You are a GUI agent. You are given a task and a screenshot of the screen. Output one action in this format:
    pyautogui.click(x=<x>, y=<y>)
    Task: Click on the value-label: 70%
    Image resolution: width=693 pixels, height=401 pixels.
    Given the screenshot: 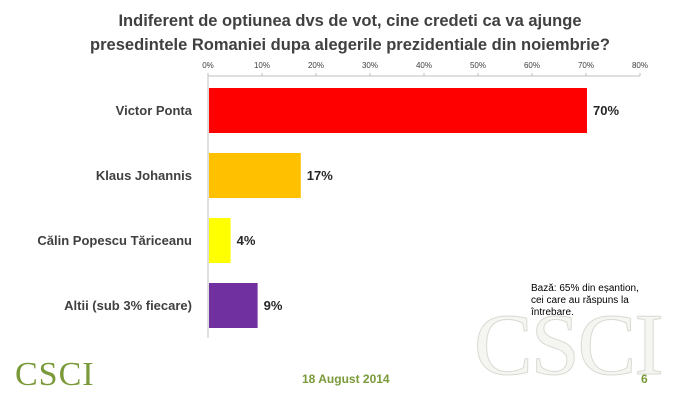 What is the action you would take?
    pyautogui.click(x=606, y=110)
    